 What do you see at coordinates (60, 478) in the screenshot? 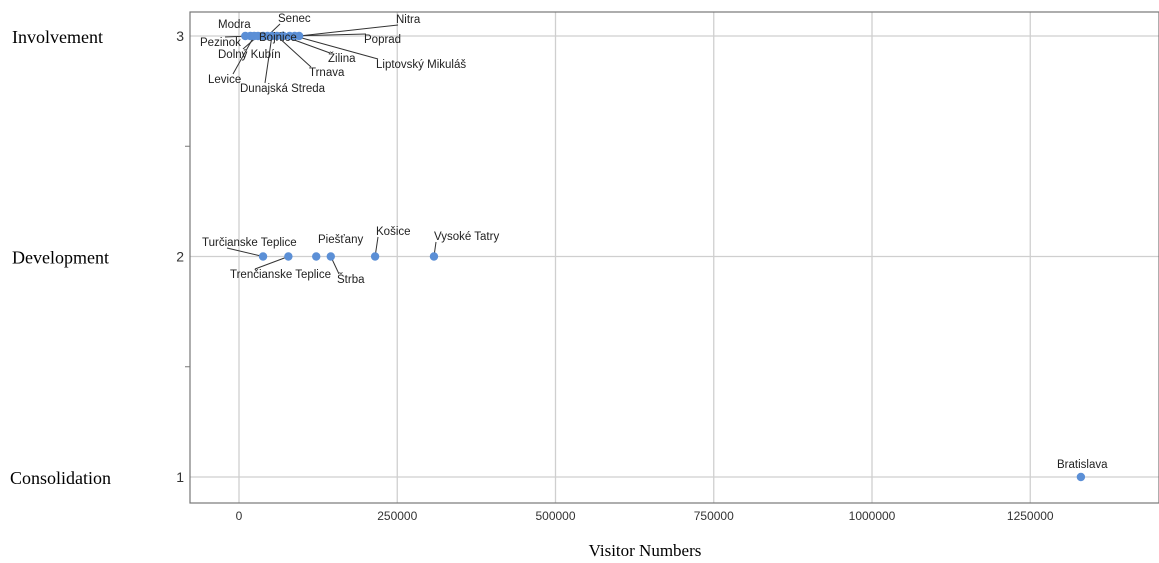
I see `y-category-label: Consolidation` at bounding box center [60, 478].